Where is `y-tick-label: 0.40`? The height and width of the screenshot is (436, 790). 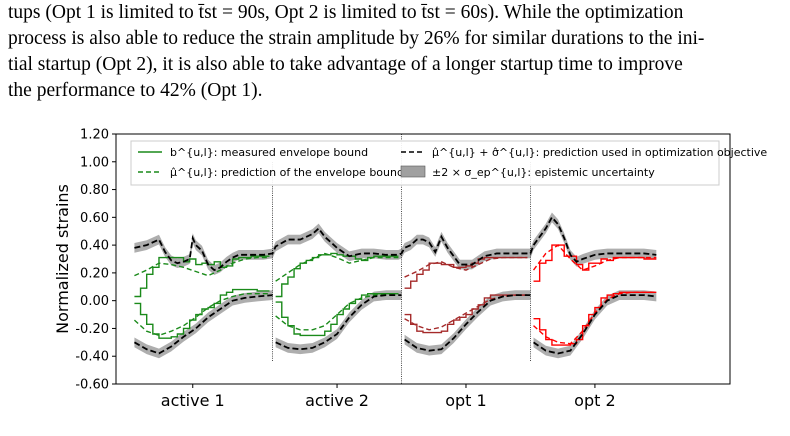 y-tick-label: 0.40 is located at coordinates (94, 246).